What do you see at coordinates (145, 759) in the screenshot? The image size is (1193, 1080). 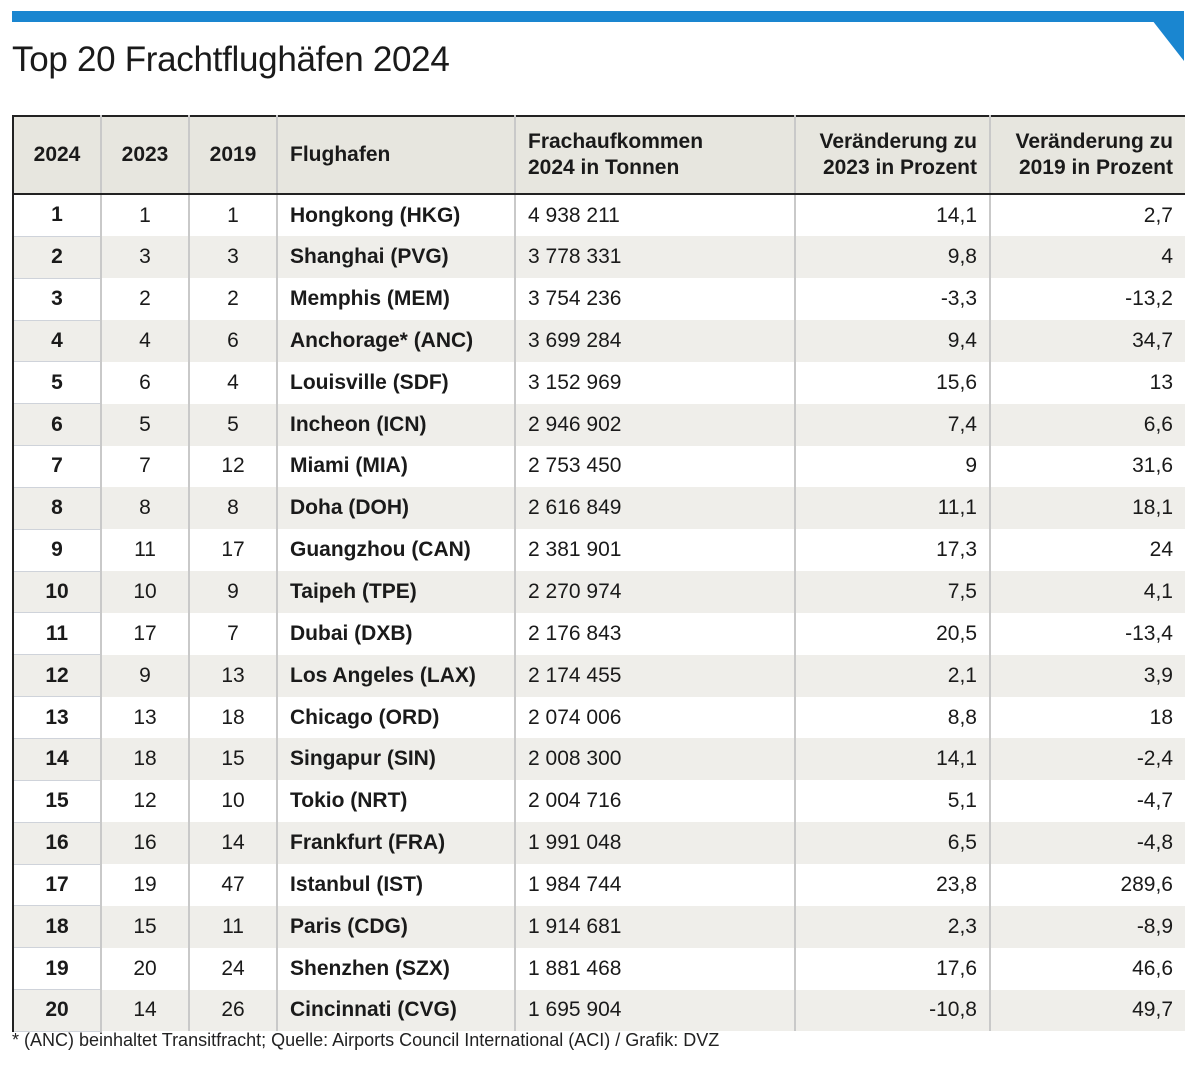 I see `cell-rank-2023: 18` at bounding box center [145, 759].